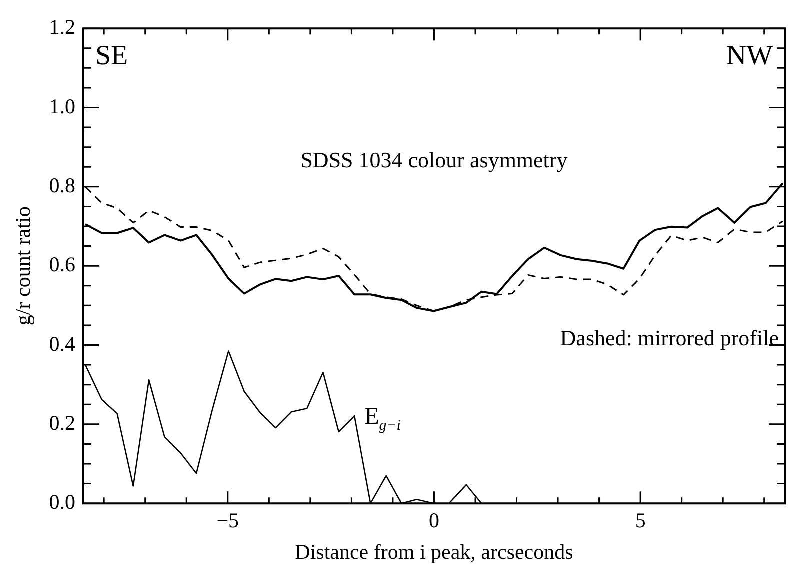  I want to click on y-tick-label: 0.0, so click(62, 502).